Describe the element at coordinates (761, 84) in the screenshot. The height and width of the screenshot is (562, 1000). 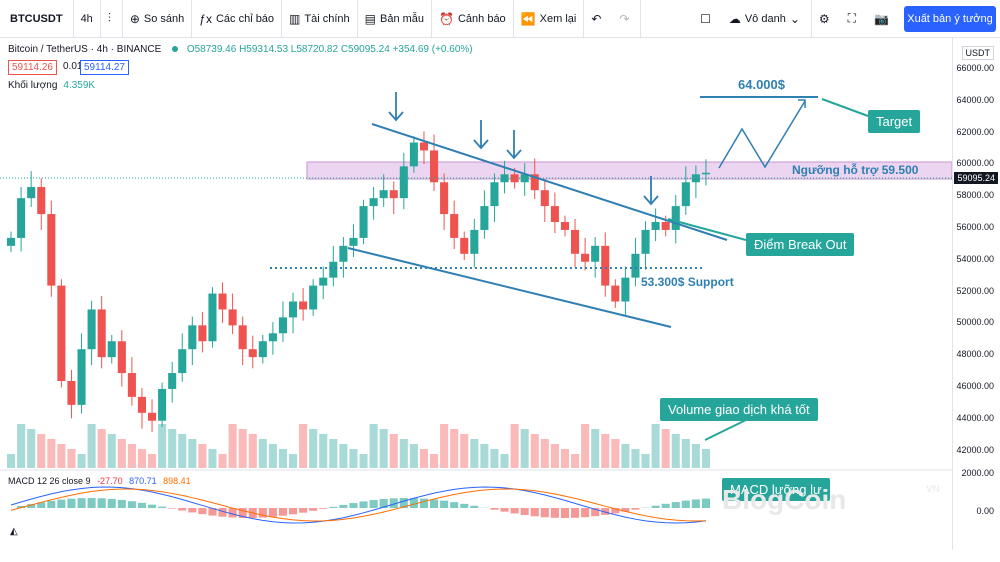
I see `target-price-label: 64.000$` at that location.